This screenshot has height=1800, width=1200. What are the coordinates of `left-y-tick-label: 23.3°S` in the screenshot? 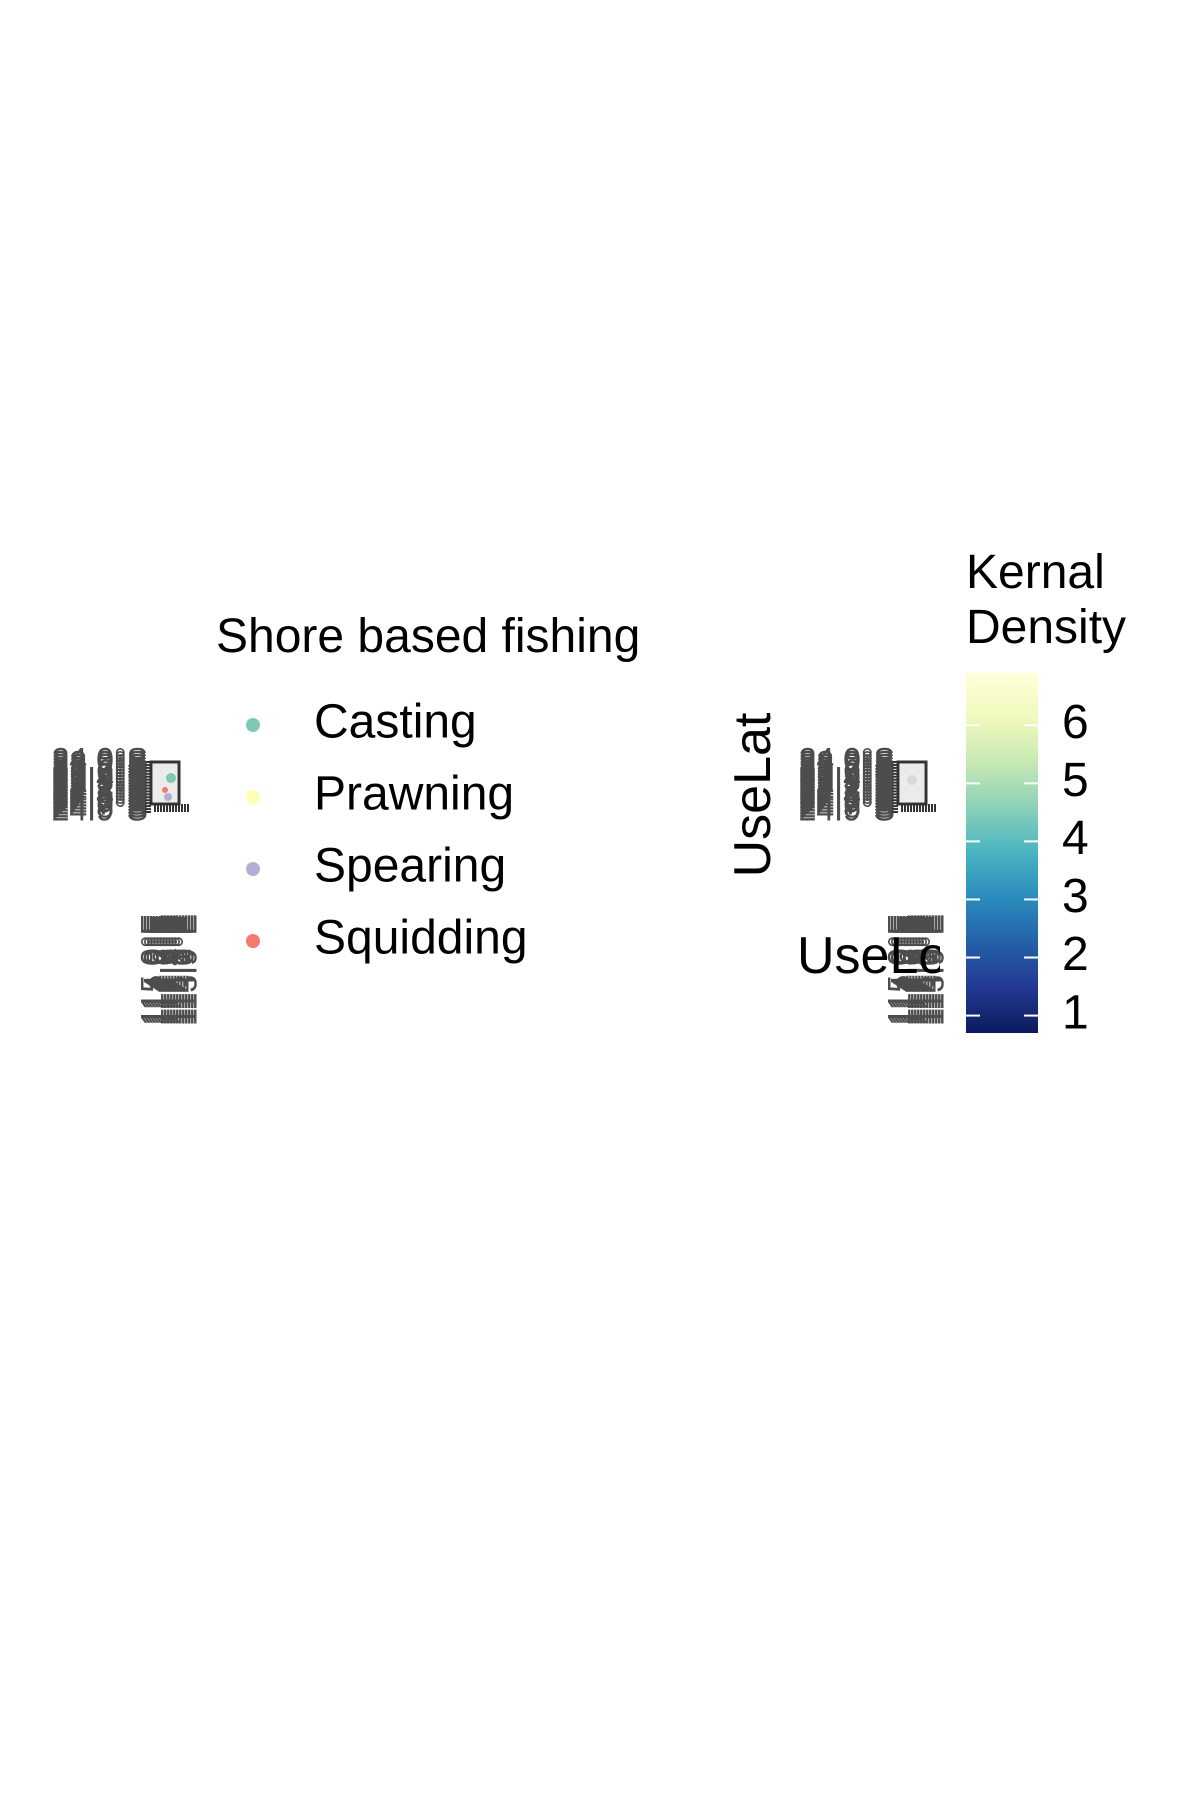 It's located at (100, 780).